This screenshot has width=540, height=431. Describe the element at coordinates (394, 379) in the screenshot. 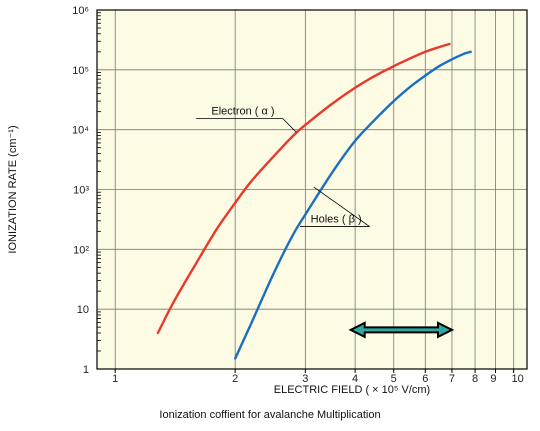

I see `x-tick-label: 5` at that location.